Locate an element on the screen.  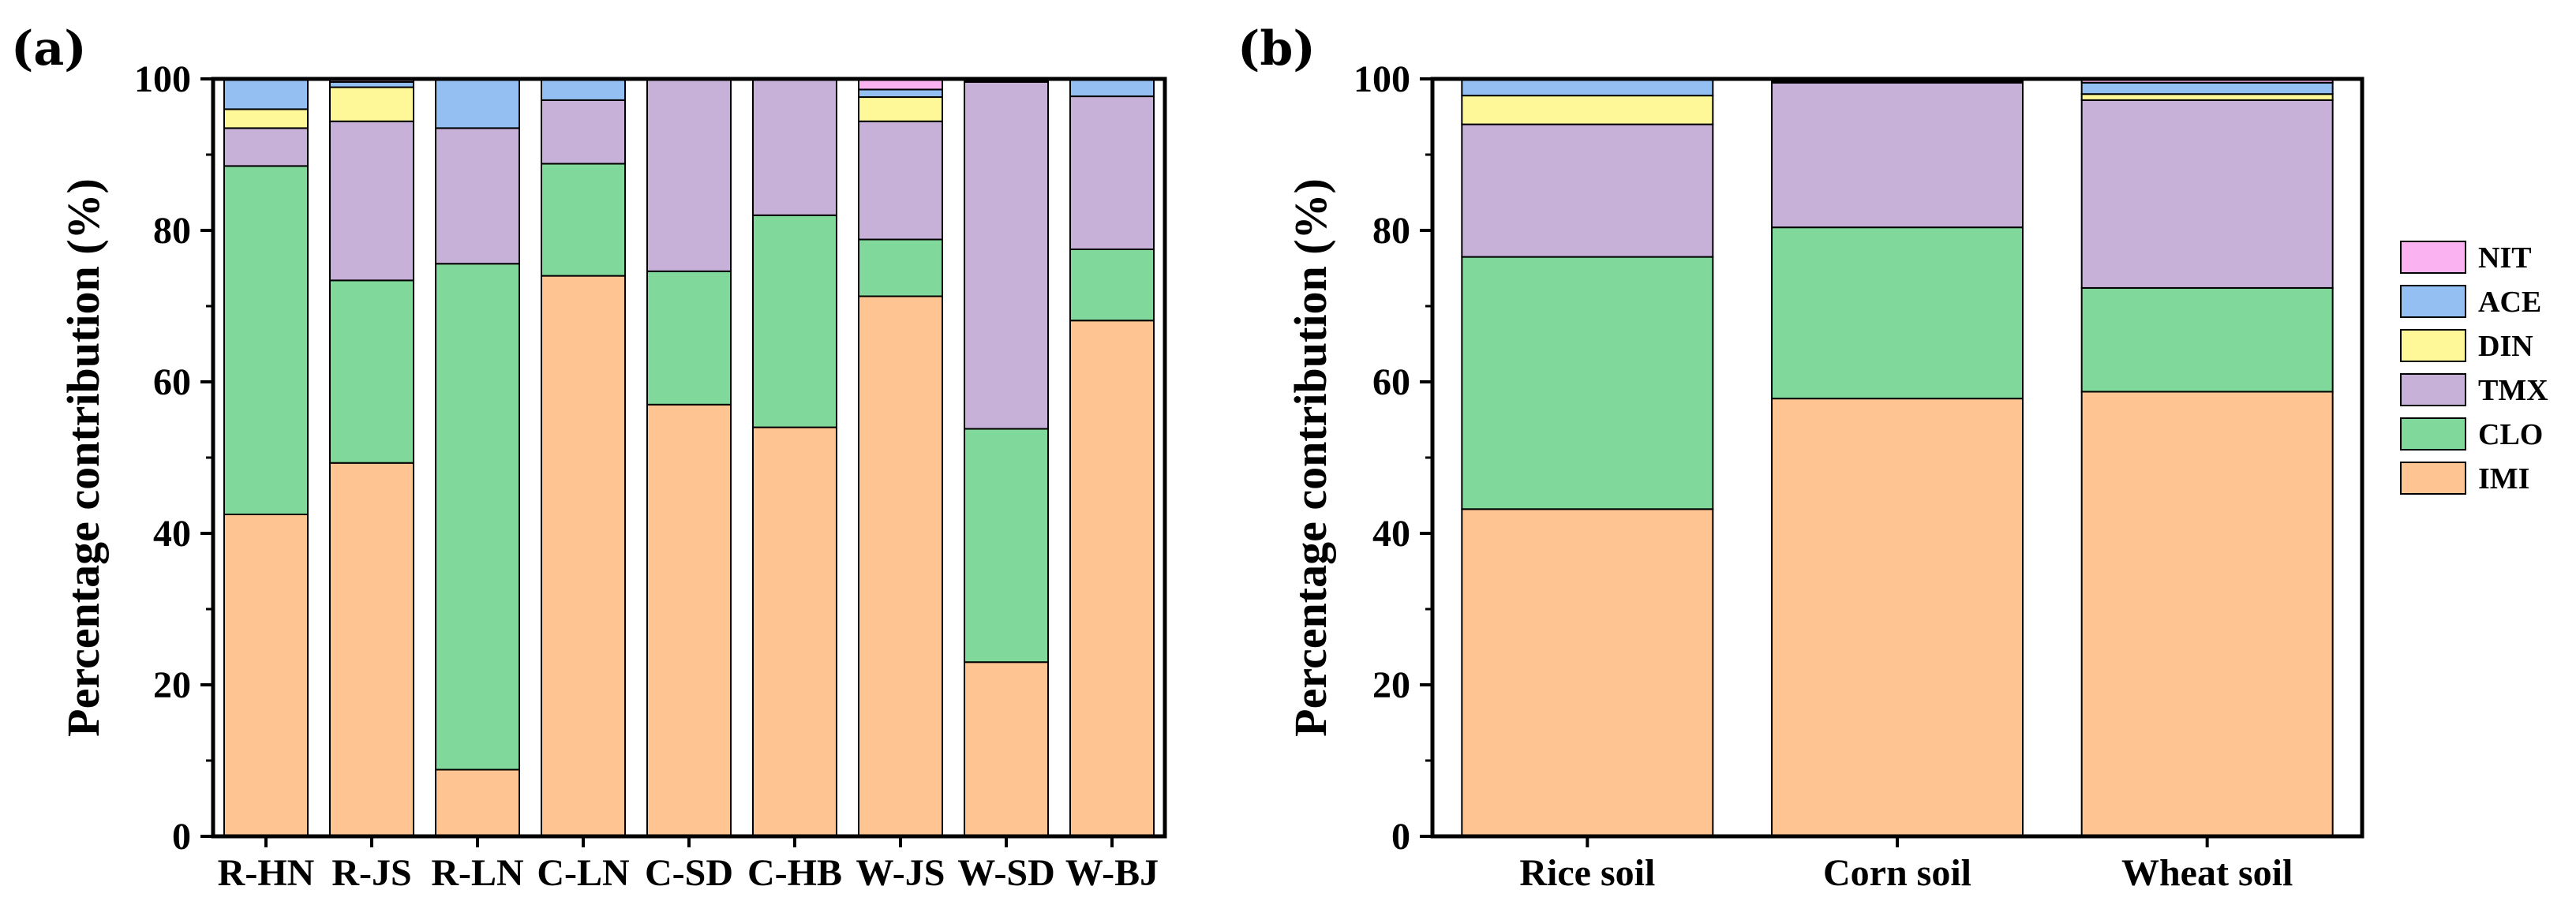
panel-a-y-tick-label-100: 100 is located at coordinates (162, 79).